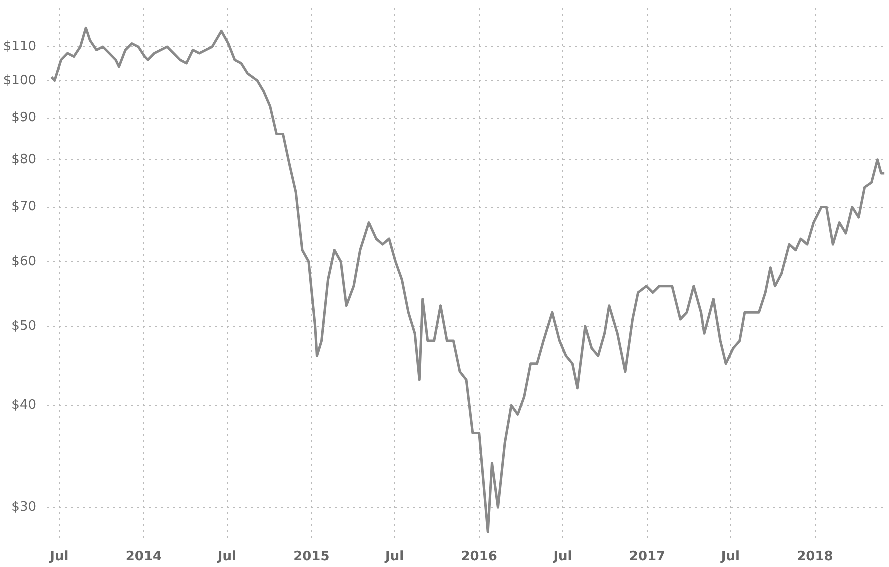 This screenshot has height=567, width=889. What do you see at coordinates (24, 207) in the screenshot?
I see `y-tick-label: $70` at bounding box center [24, 207].